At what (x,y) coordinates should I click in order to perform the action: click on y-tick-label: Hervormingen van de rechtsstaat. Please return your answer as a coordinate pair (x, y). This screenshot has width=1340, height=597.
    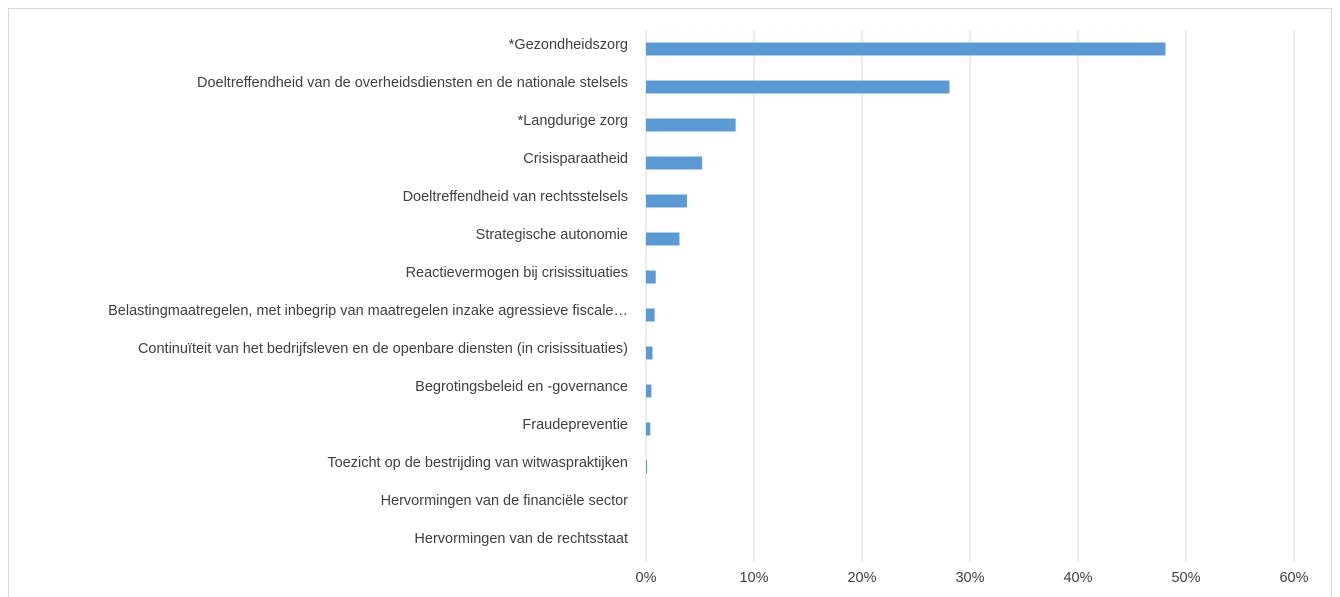
    Looking at the image, I should click on (521, 539).